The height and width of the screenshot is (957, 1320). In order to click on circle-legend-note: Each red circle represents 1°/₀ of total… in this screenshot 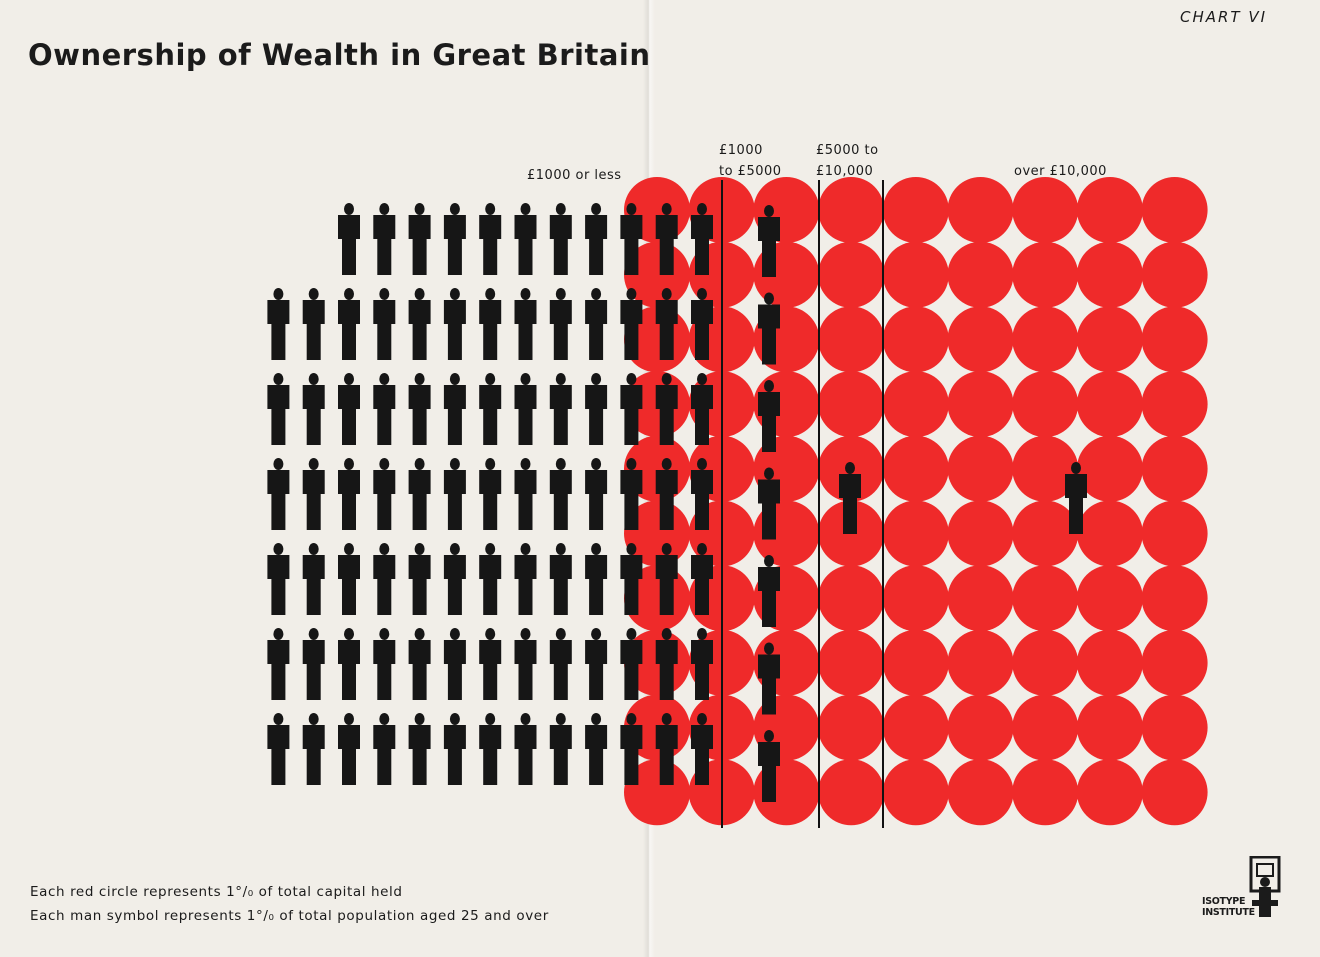, I will do `click(216, 892)`.